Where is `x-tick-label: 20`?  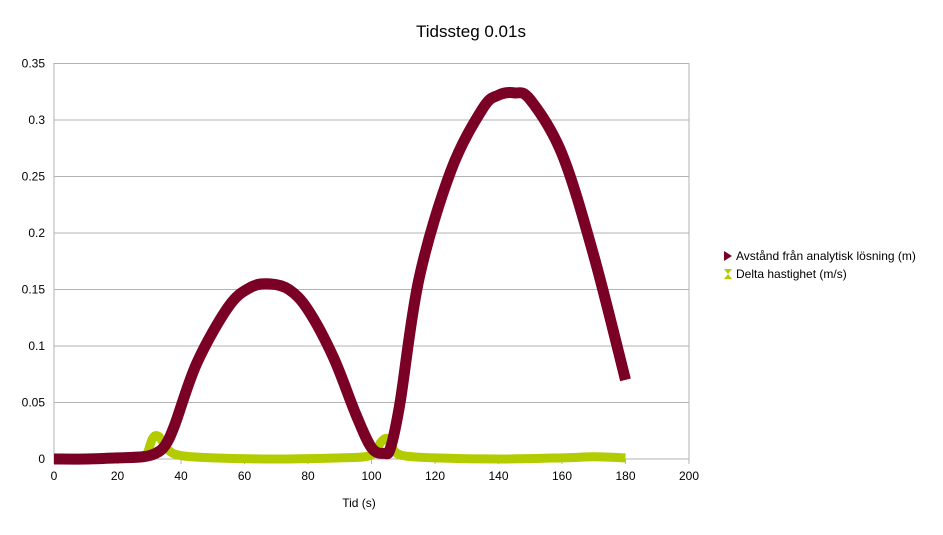
x-tick-label: 20 is located at coordinates (118, 476).